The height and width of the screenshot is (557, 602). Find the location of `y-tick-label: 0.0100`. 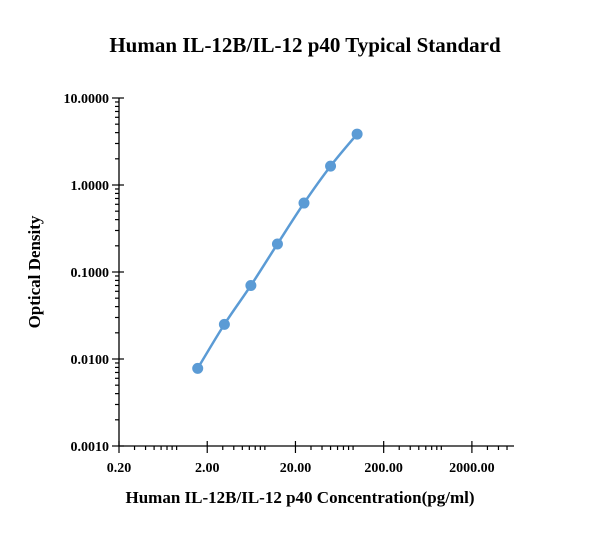

y-tick-label: 0.0100 is located at coordinates (90, 360).